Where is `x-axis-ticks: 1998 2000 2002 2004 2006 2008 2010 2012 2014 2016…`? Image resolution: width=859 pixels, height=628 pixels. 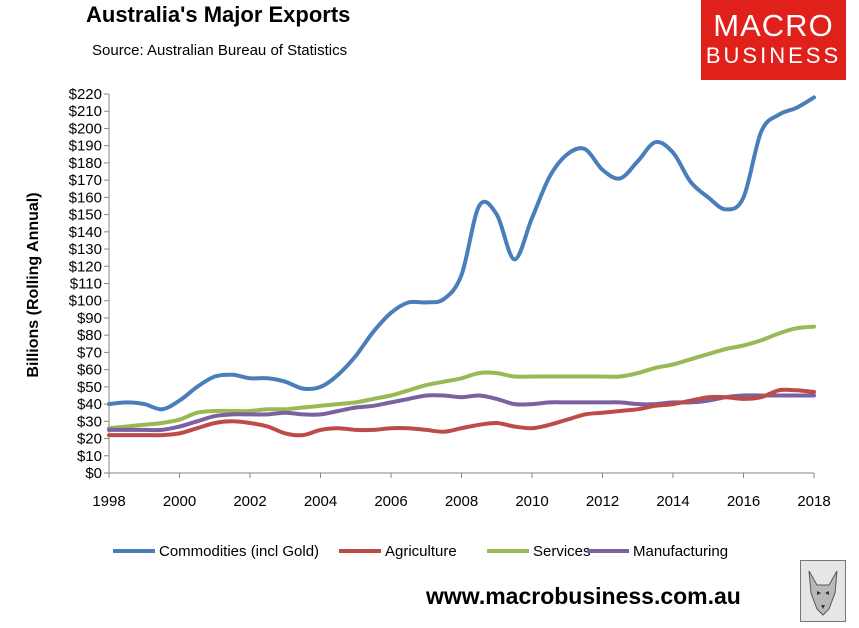
x-axis-ticks: 1998 2000 2002 2004 2006 2008 2010 2012 2014 2016… is located at coordinates (461, 491).